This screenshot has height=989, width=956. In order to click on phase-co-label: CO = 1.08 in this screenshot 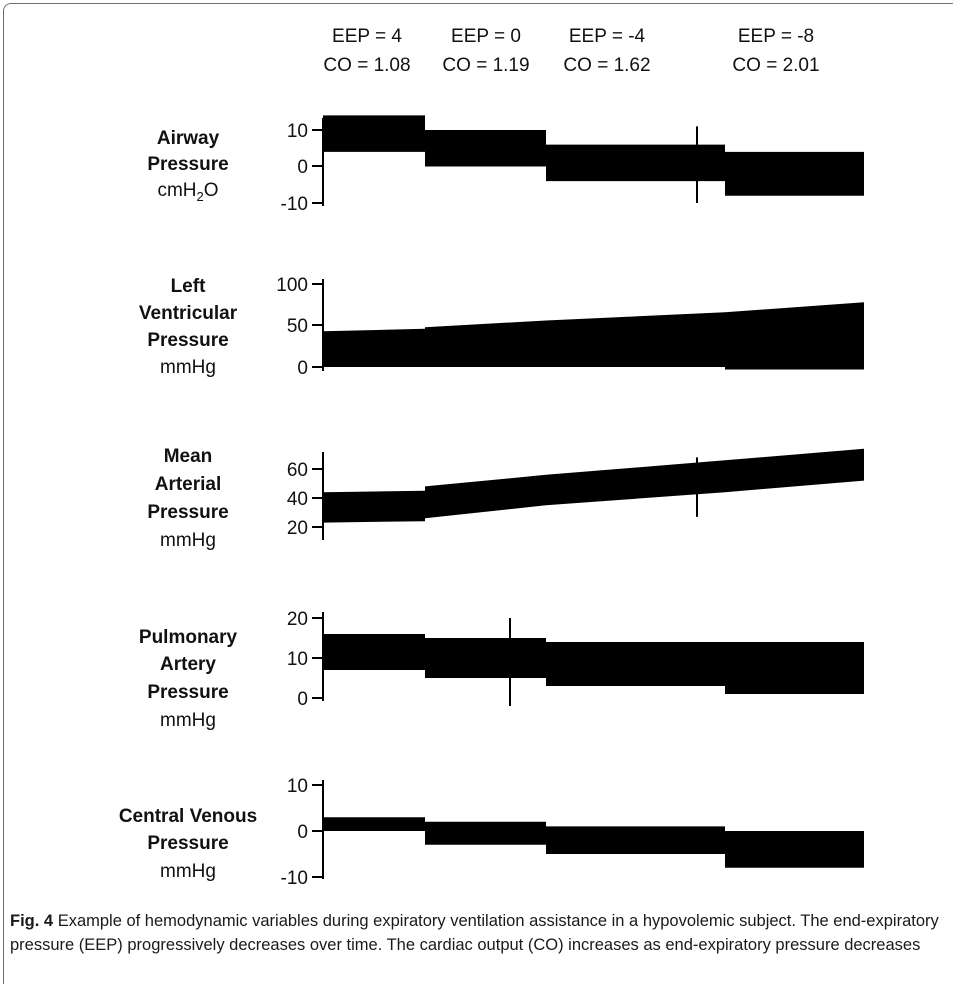, I will do `click(366, 65)`.